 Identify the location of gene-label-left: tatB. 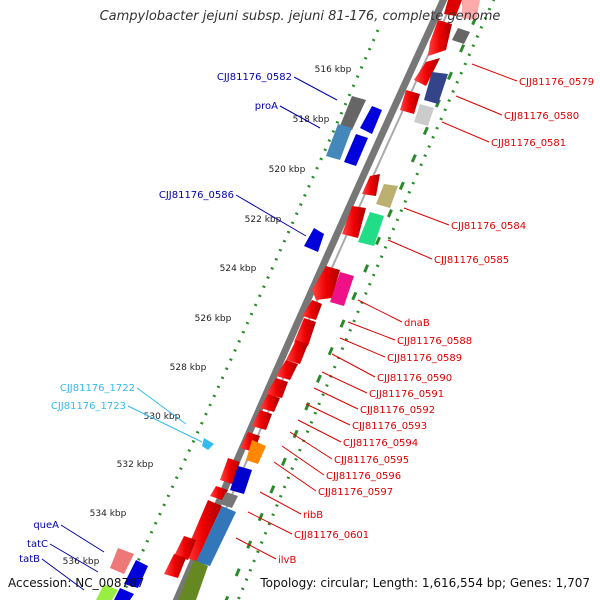
(29, 559).